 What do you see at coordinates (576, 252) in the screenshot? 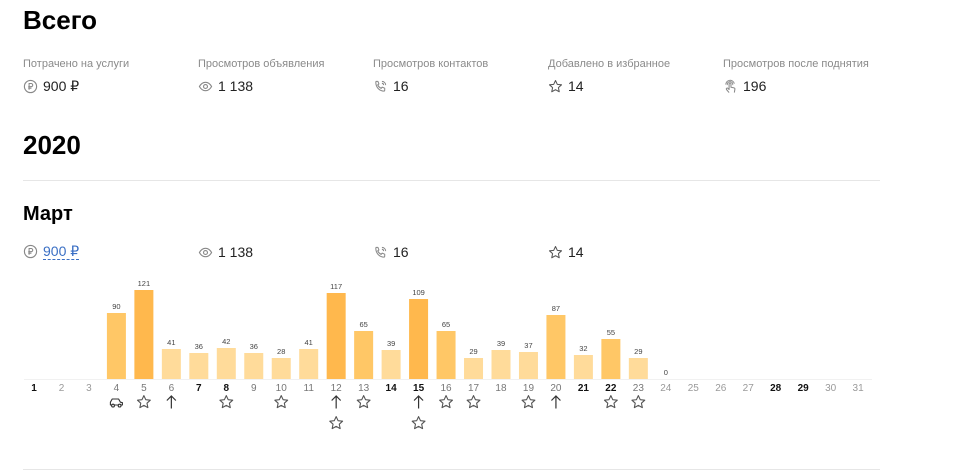
I see `month-favorites-value: 14` at bounding box center [576, 252].